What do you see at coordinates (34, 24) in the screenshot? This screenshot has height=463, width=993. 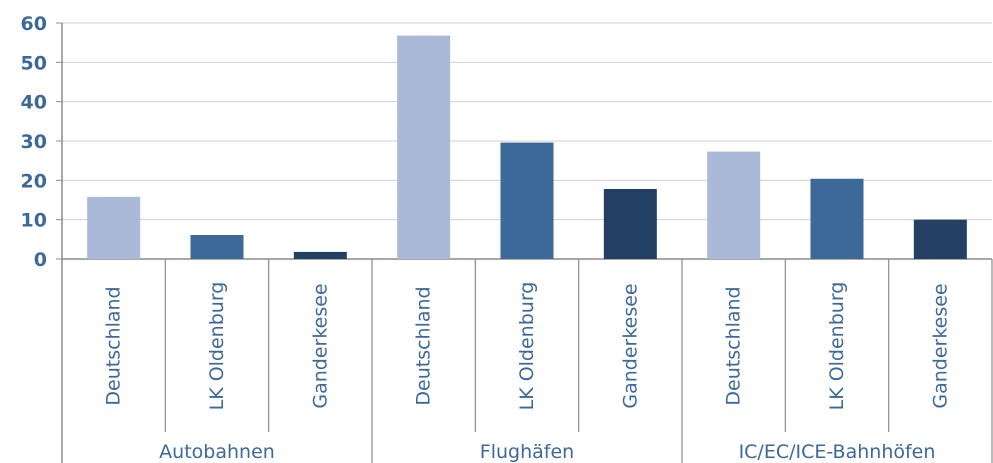 I see `y-tick-label: 60` at bounding box center [34, 24].